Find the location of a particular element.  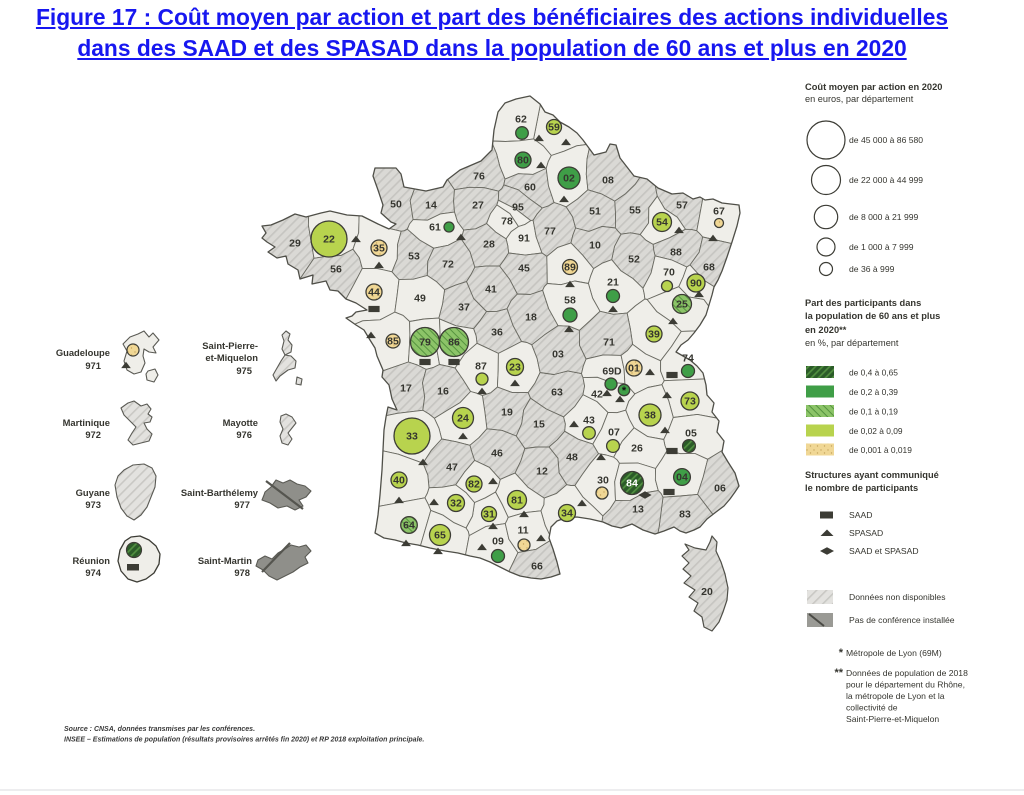

svg-text: 57 is located at coordinates (682, 206).